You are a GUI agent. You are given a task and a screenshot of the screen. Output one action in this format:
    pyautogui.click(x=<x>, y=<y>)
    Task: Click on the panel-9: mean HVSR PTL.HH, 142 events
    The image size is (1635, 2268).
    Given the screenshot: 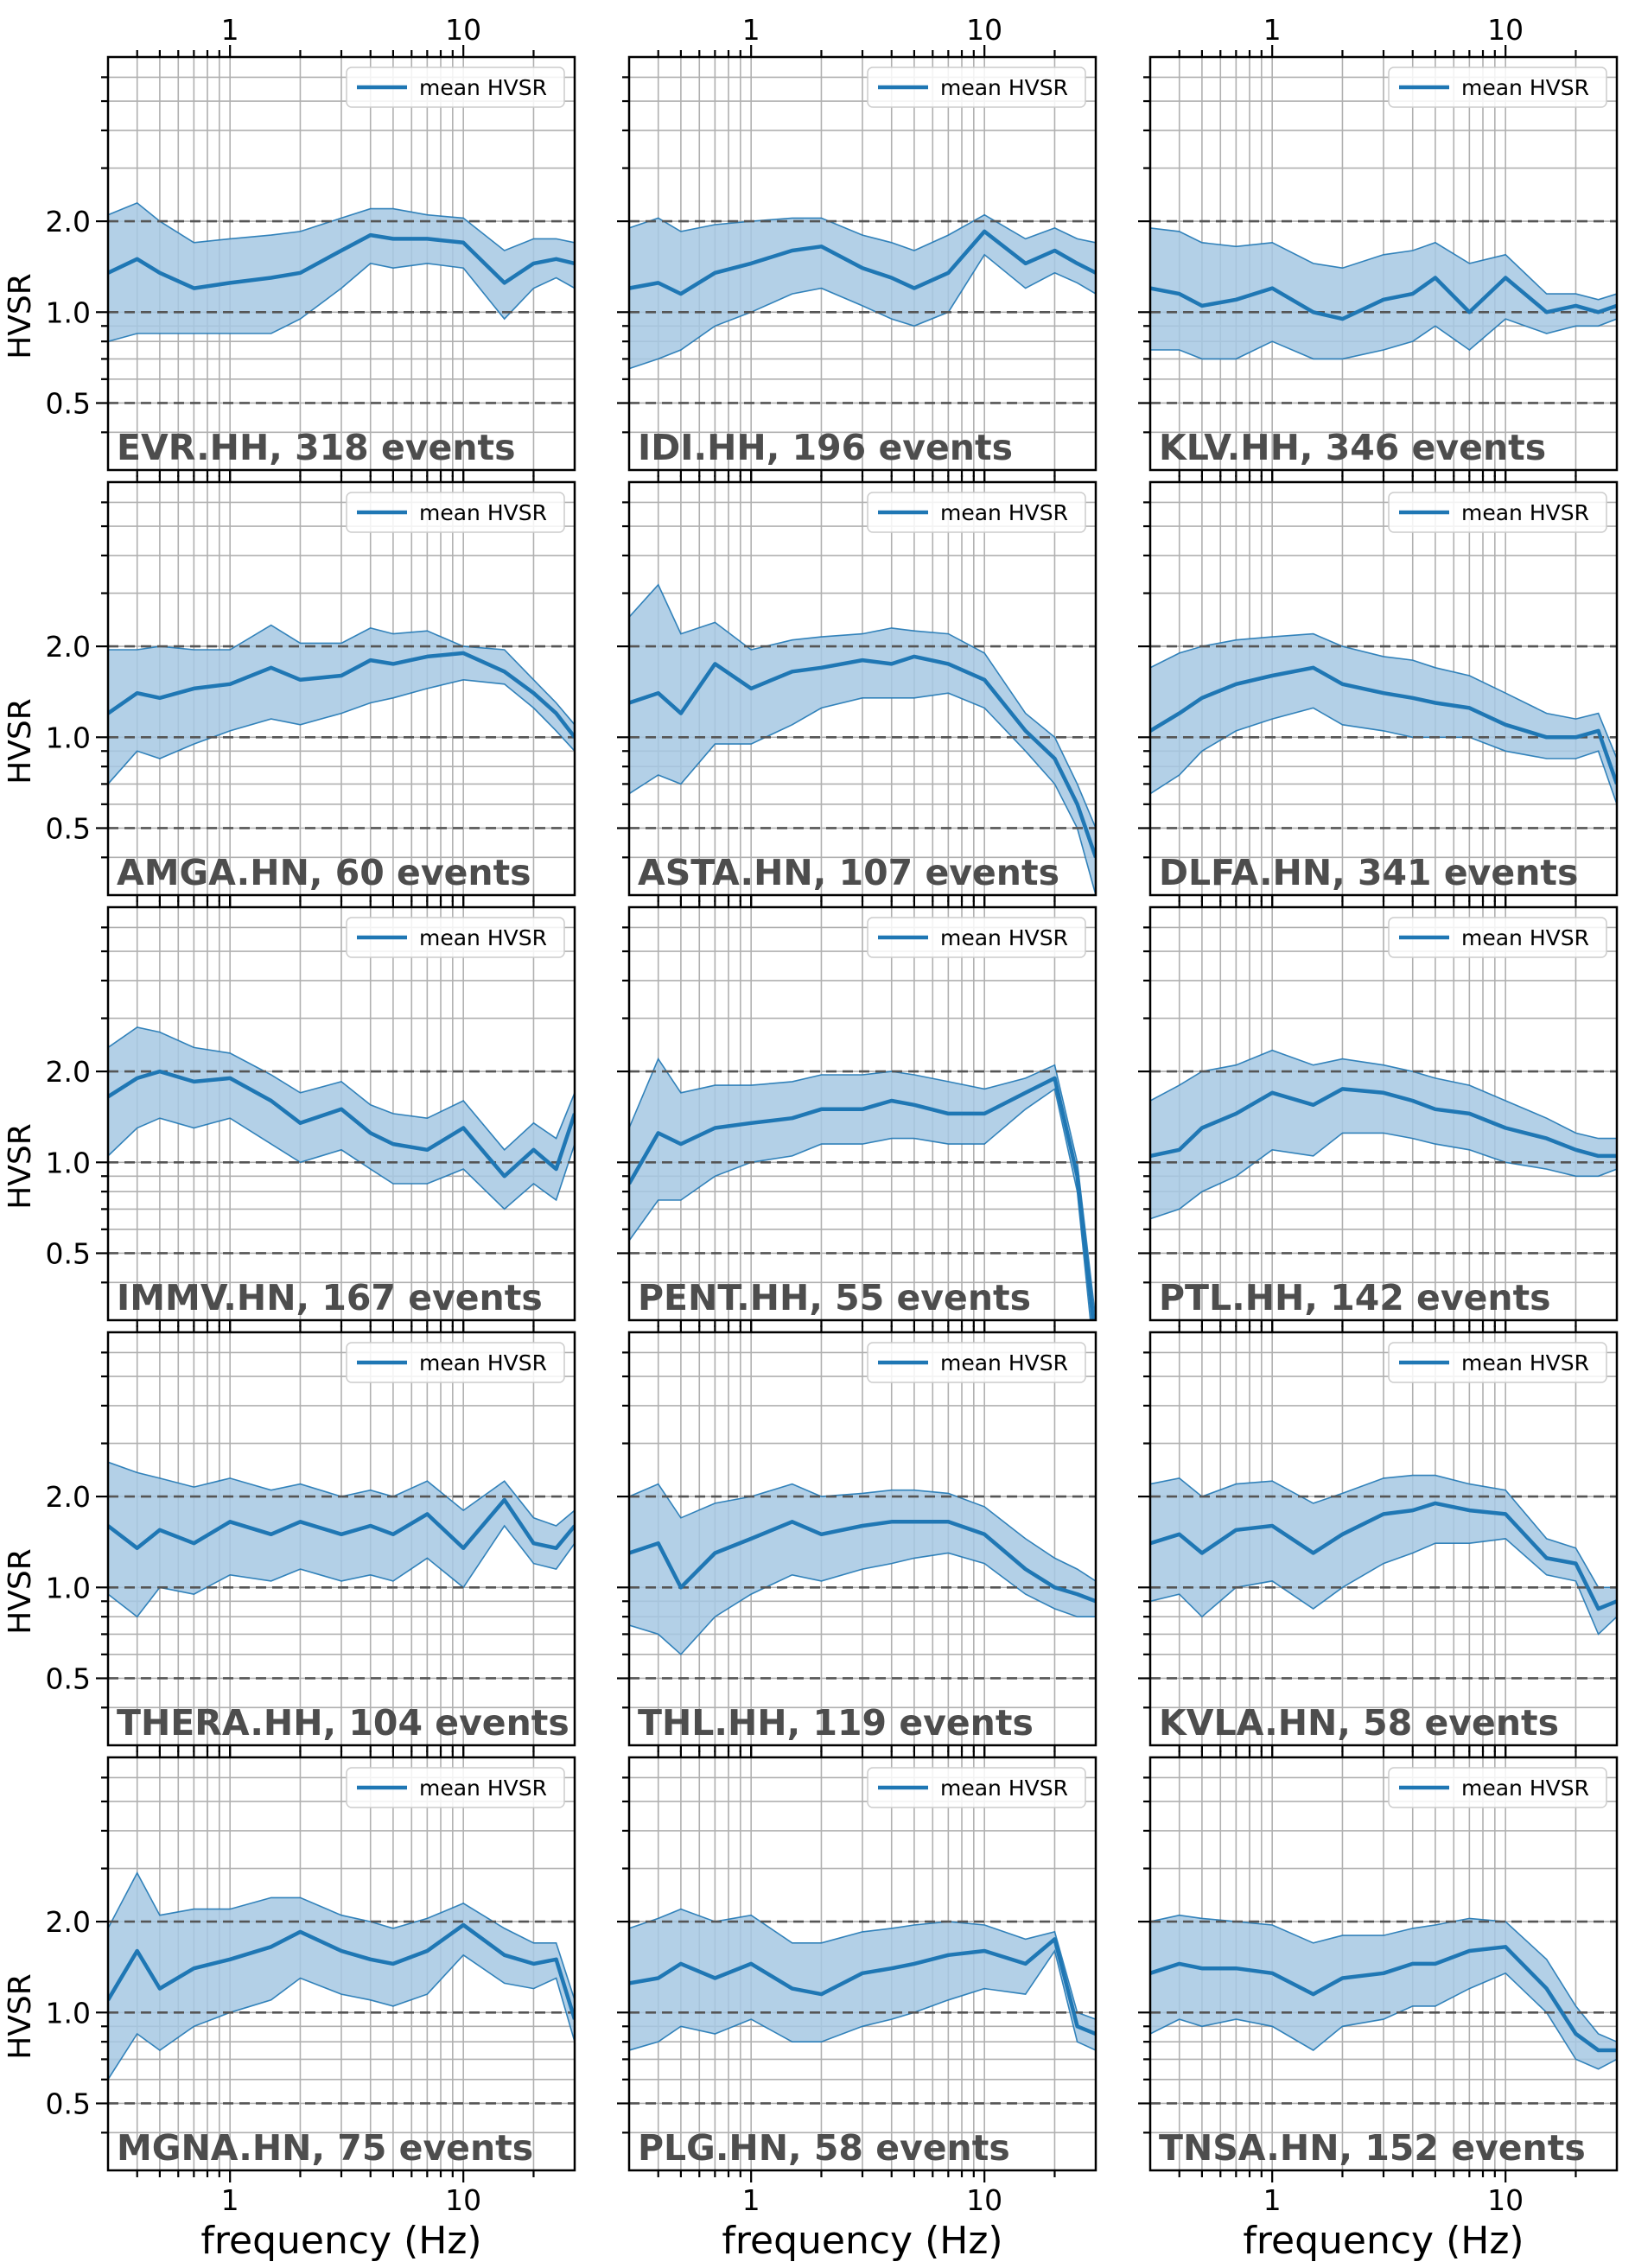 What is the action you would take?
    pyautogui.click(x=1378, y=1113)
    